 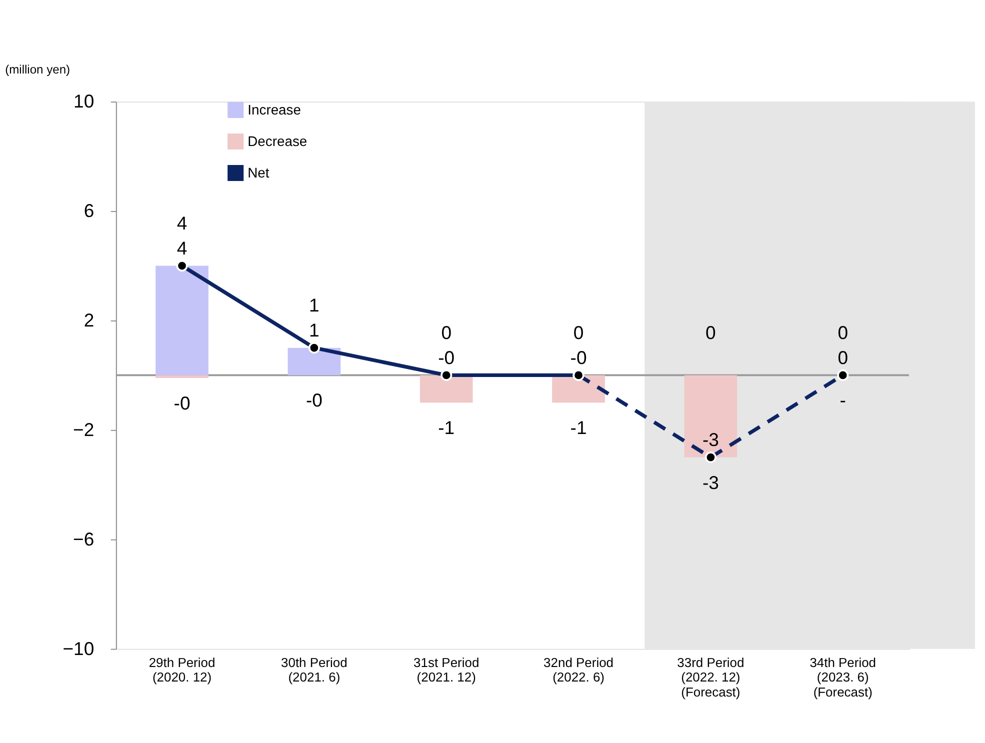 I want to click on y-tick-label: −2, so click(x=83, y=429).